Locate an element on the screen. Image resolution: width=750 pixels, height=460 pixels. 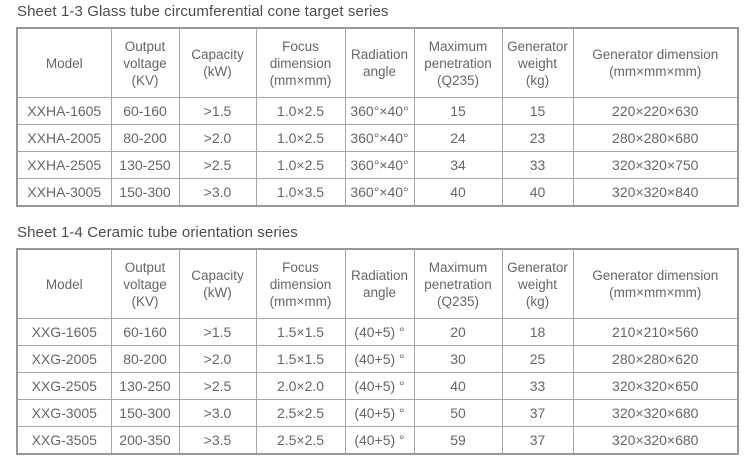
table-cell: 320×320×650 is located at coordinates (655, 386).